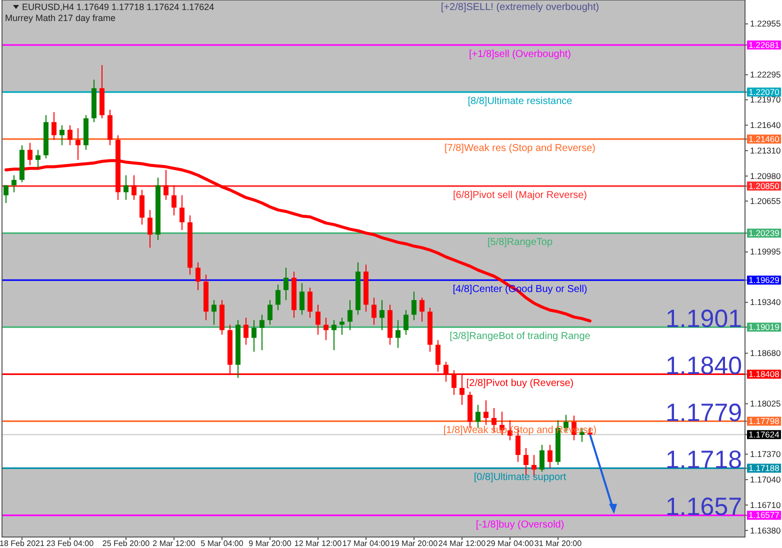  I want to click on x-tick-label: 9 Mar 20:00, so click(270, 543).